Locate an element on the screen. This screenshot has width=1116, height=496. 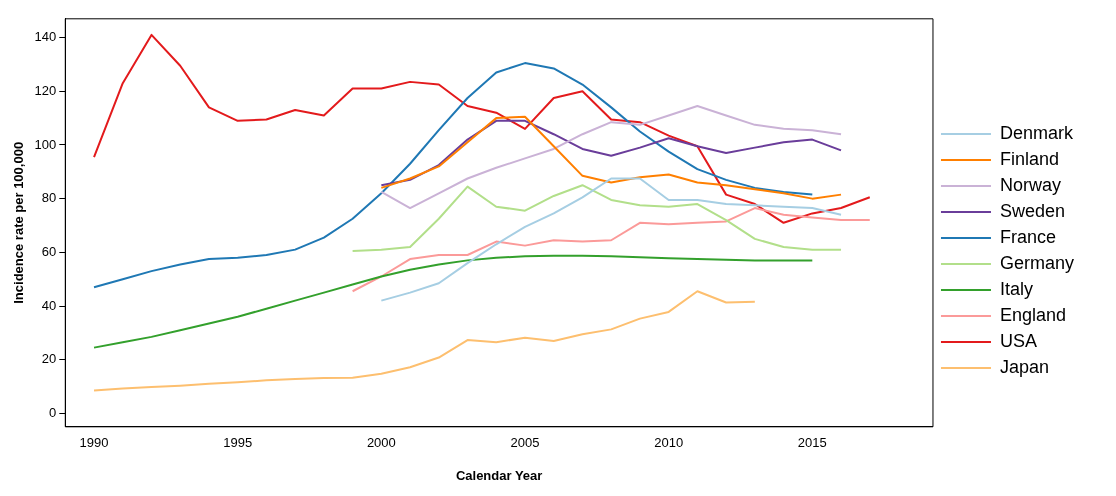
legend-label: USA is located at coordinates (1018, 340).